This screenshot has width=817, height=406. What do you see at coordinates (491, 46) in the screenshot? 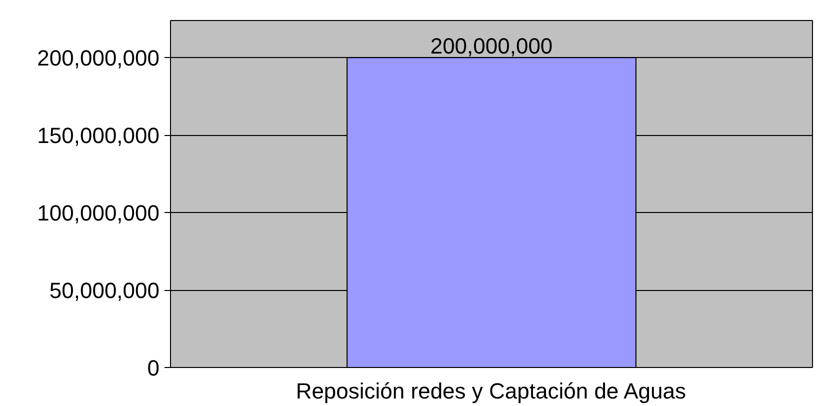
I see `data-label: 200,000,000` at bounding box center [491, 46].